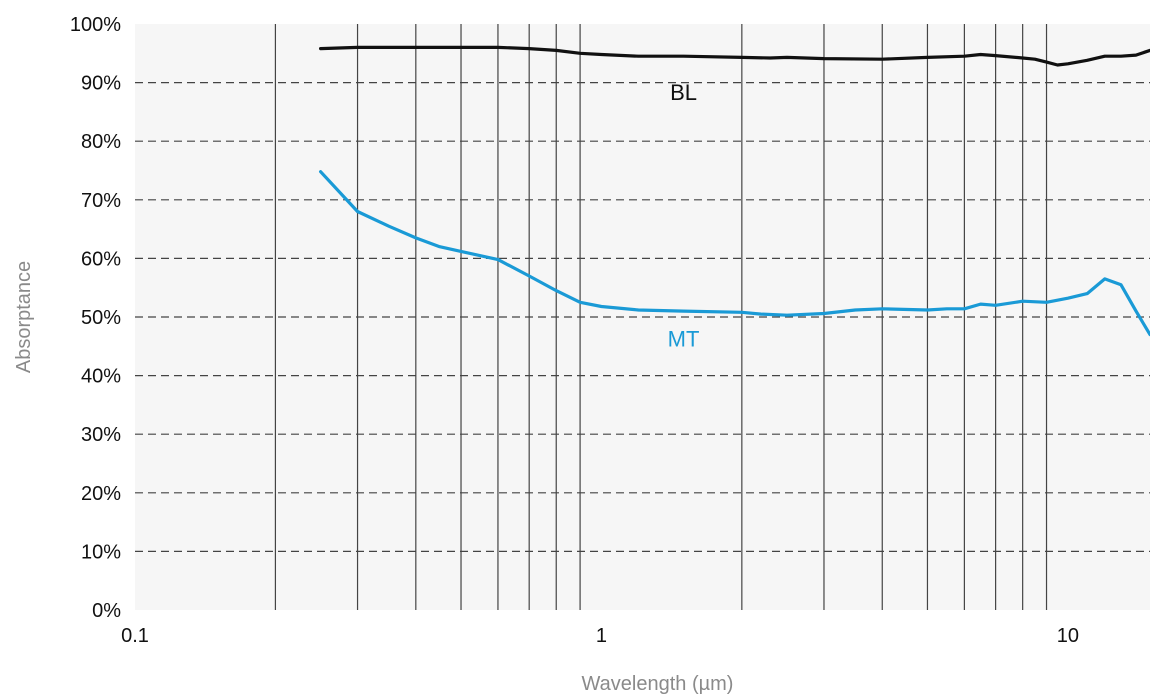  I want to click on series-label-mt: MT, so click(684, 338).